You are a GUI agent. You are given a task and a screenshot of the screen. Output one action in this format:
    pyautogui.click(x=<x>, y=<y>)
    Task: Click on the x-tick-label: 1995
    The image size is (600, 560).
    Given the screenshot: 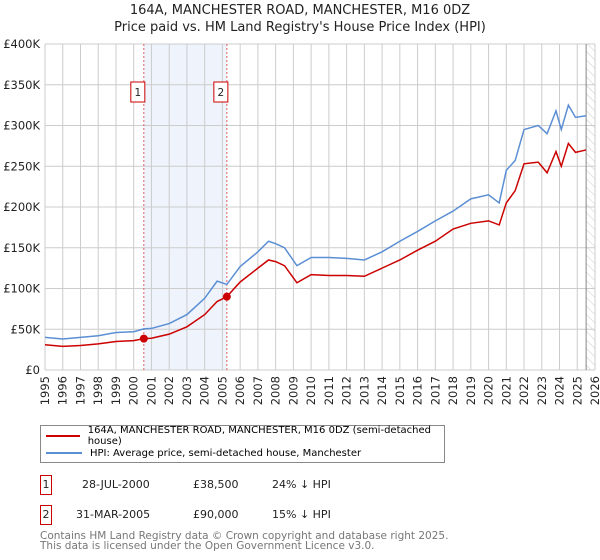 What is the action you would take?
    pyautogui.click(x=45, y=390)
    